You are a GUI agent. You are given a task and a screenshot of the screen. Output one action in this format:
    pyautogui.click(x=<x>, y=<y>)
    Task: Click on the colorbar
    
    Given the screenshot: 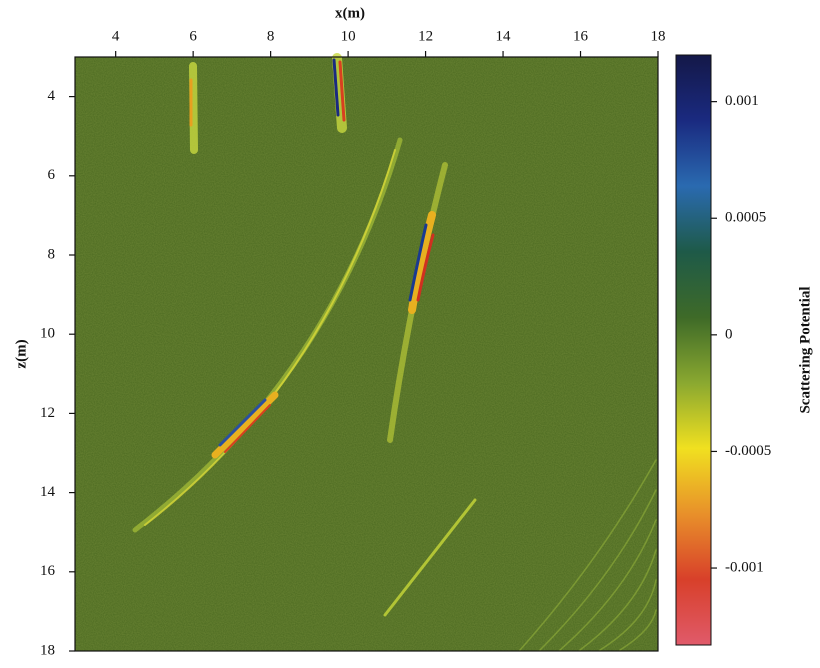 What is the action you would take?
    pyautogui.click(x=693, y=350)
    